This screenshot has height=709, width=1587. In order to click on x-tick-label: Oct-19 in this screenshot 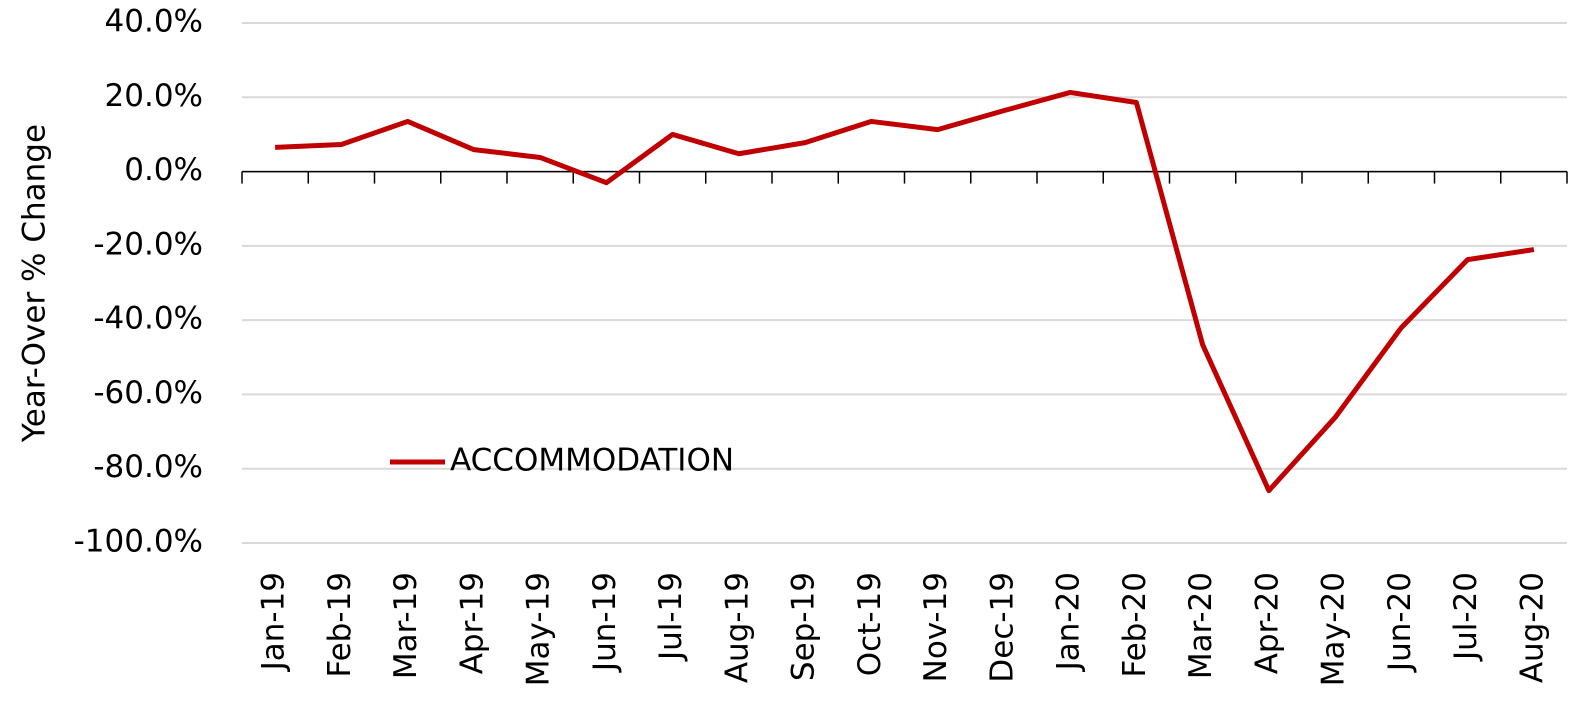, I will do `click(870, 624)`.